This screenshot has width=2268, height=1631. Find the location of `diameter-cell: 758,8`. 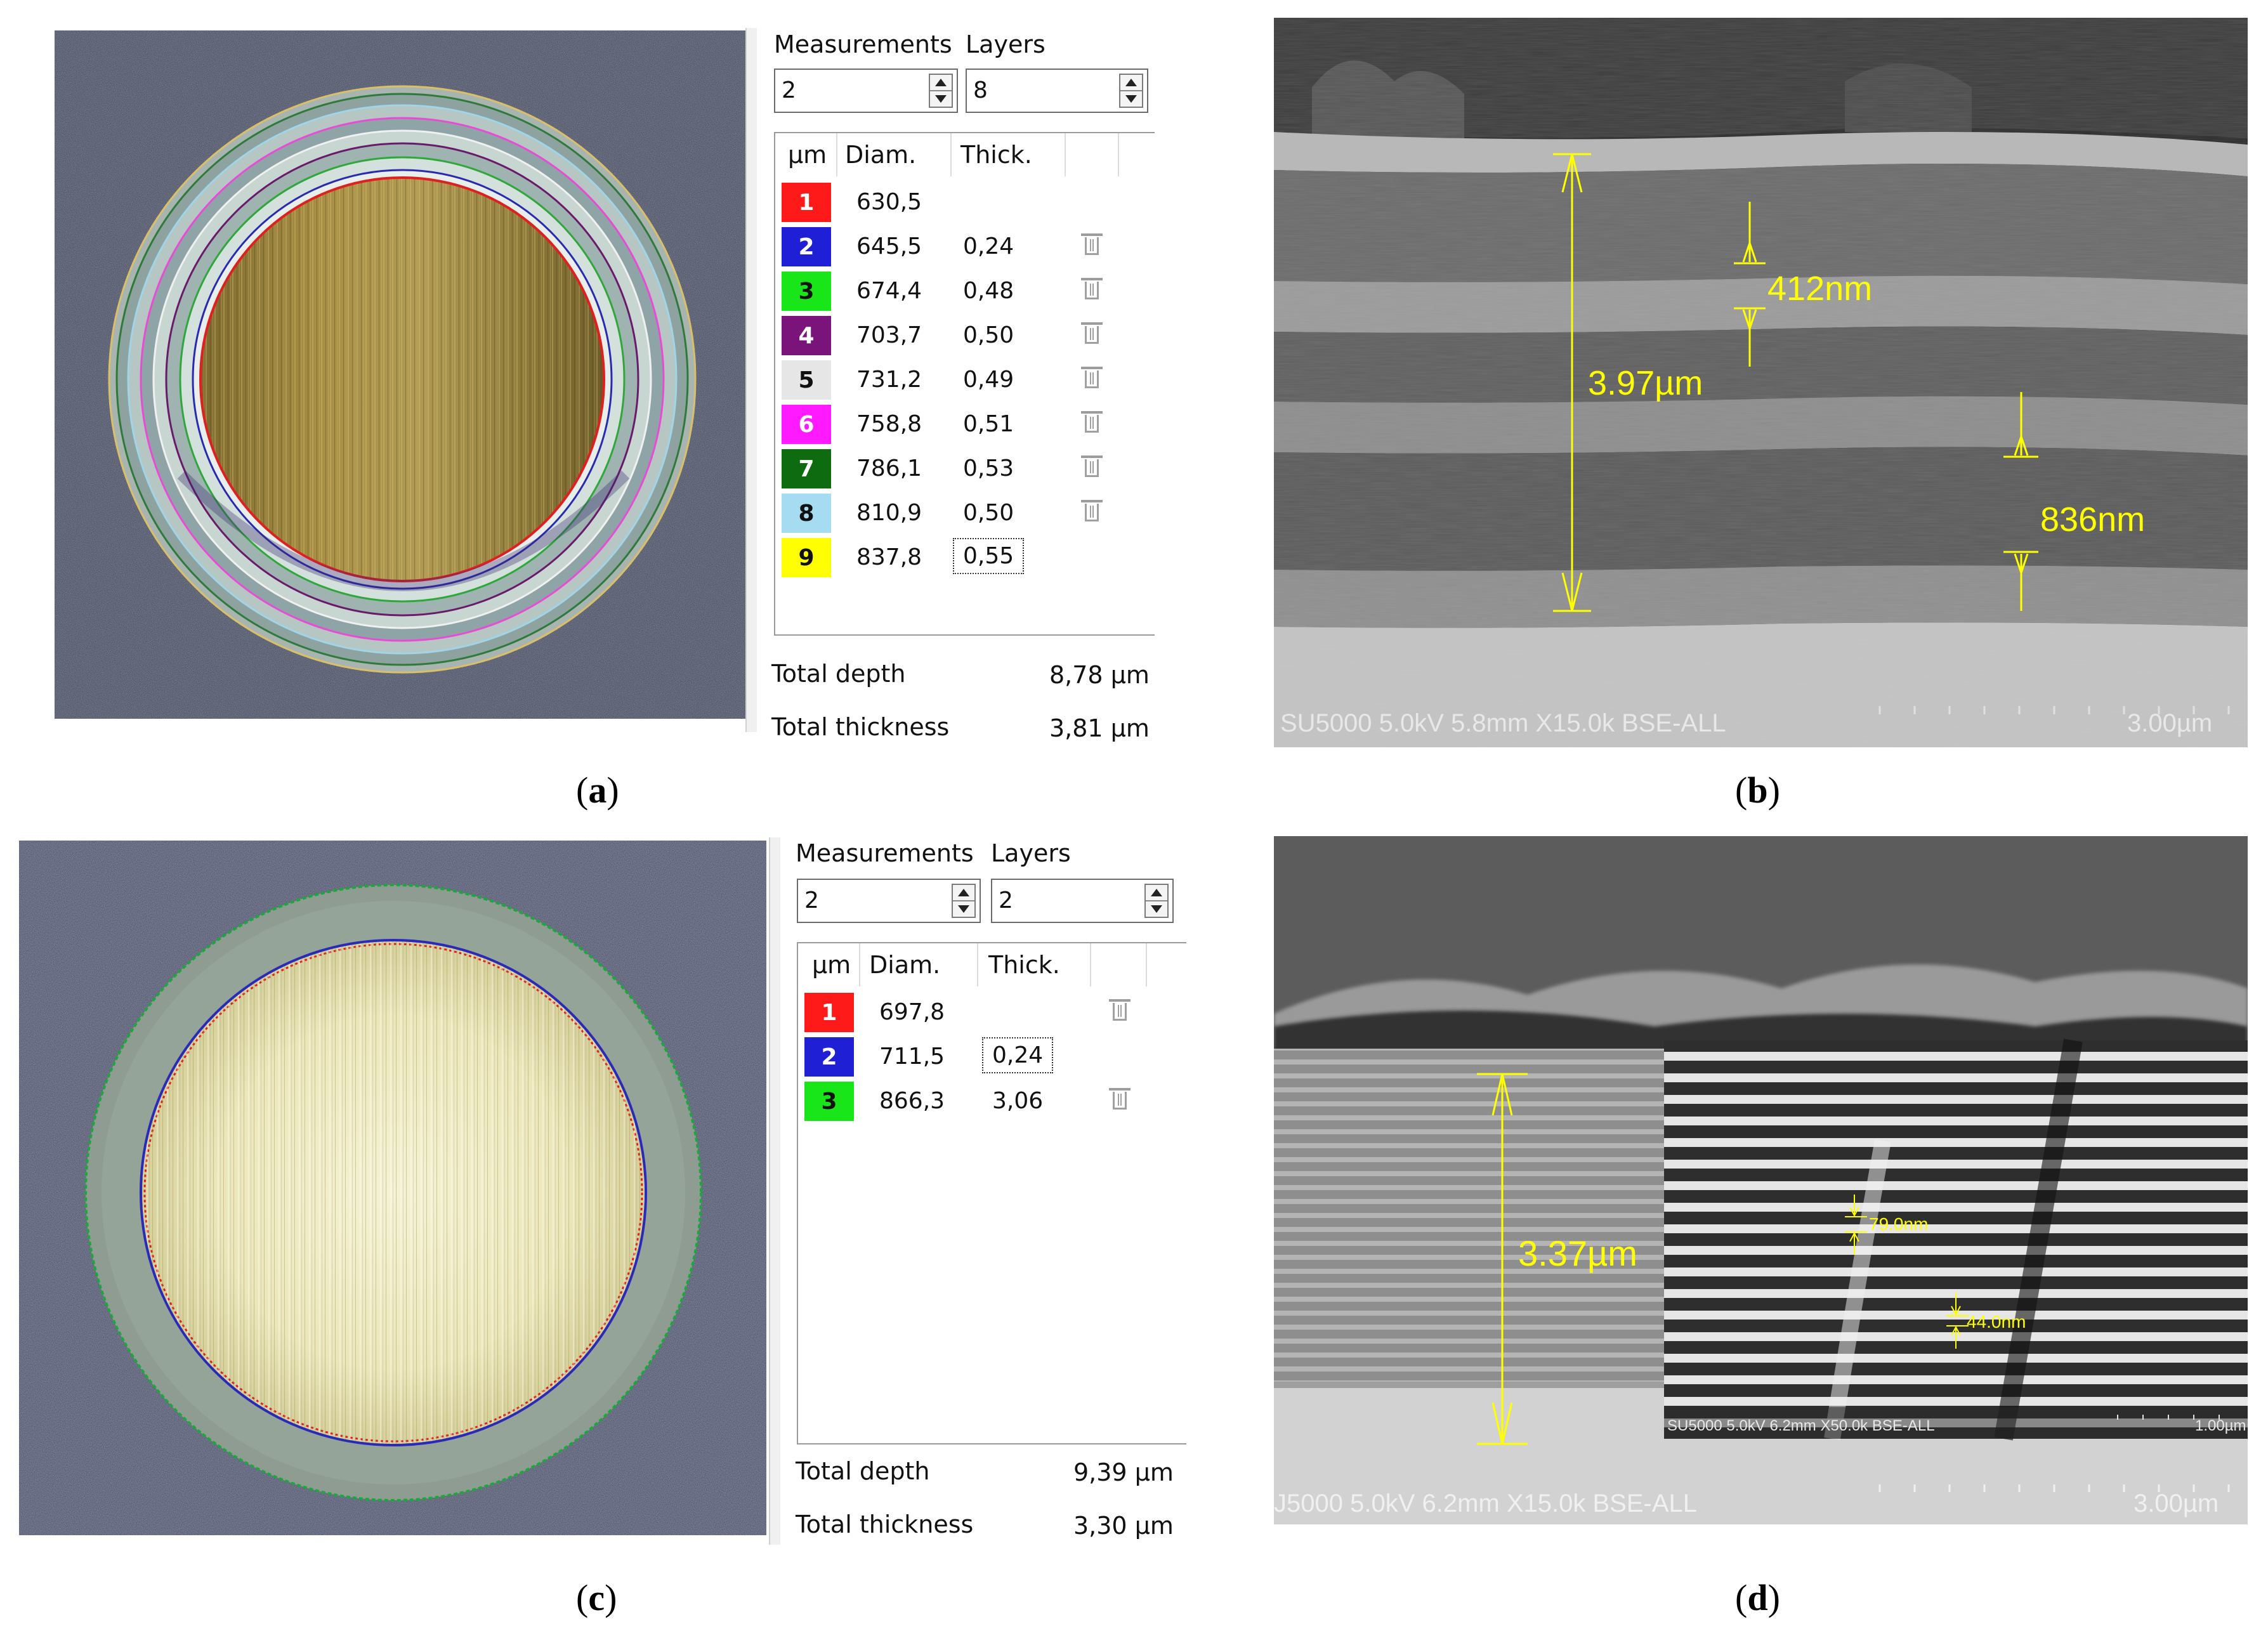

diameter-cell: 758,8 is located at coordinates (889, 424).